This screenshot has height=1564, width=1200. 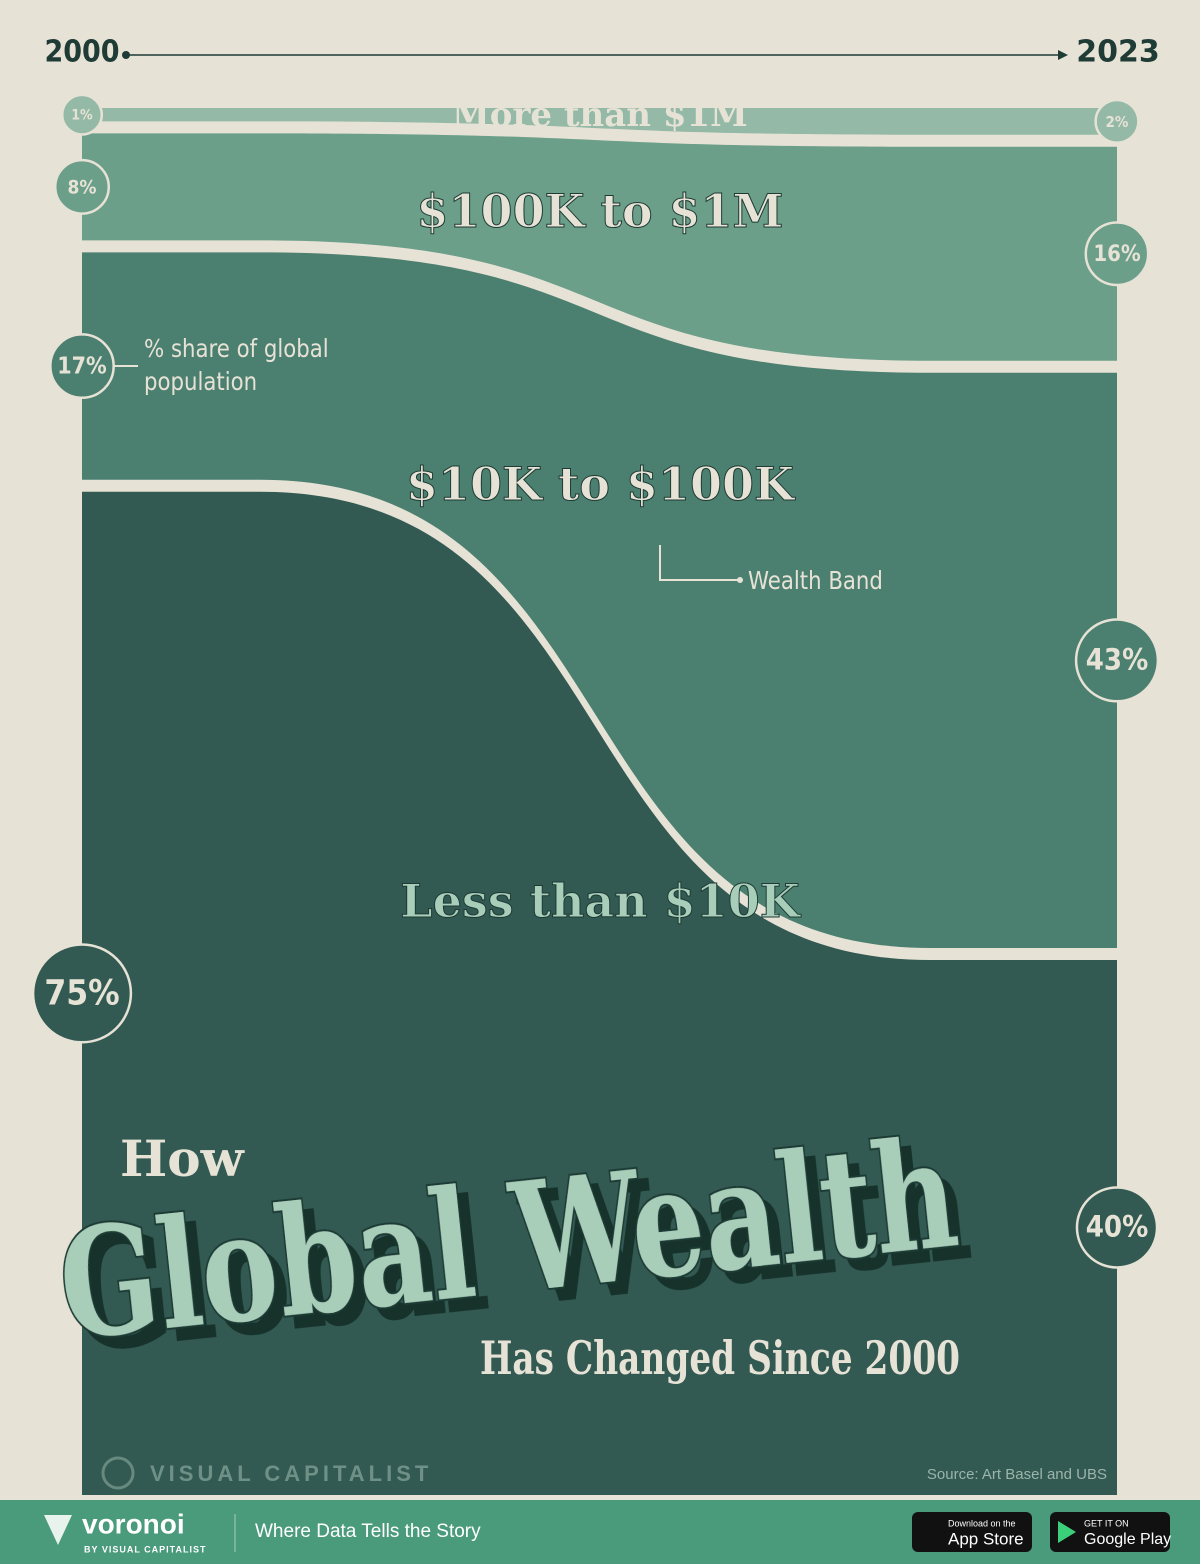 What do you see at coordinates (815, 580) in the screenshot?
I see `annotation: Wealth Band` at bounding box center [815, 580].